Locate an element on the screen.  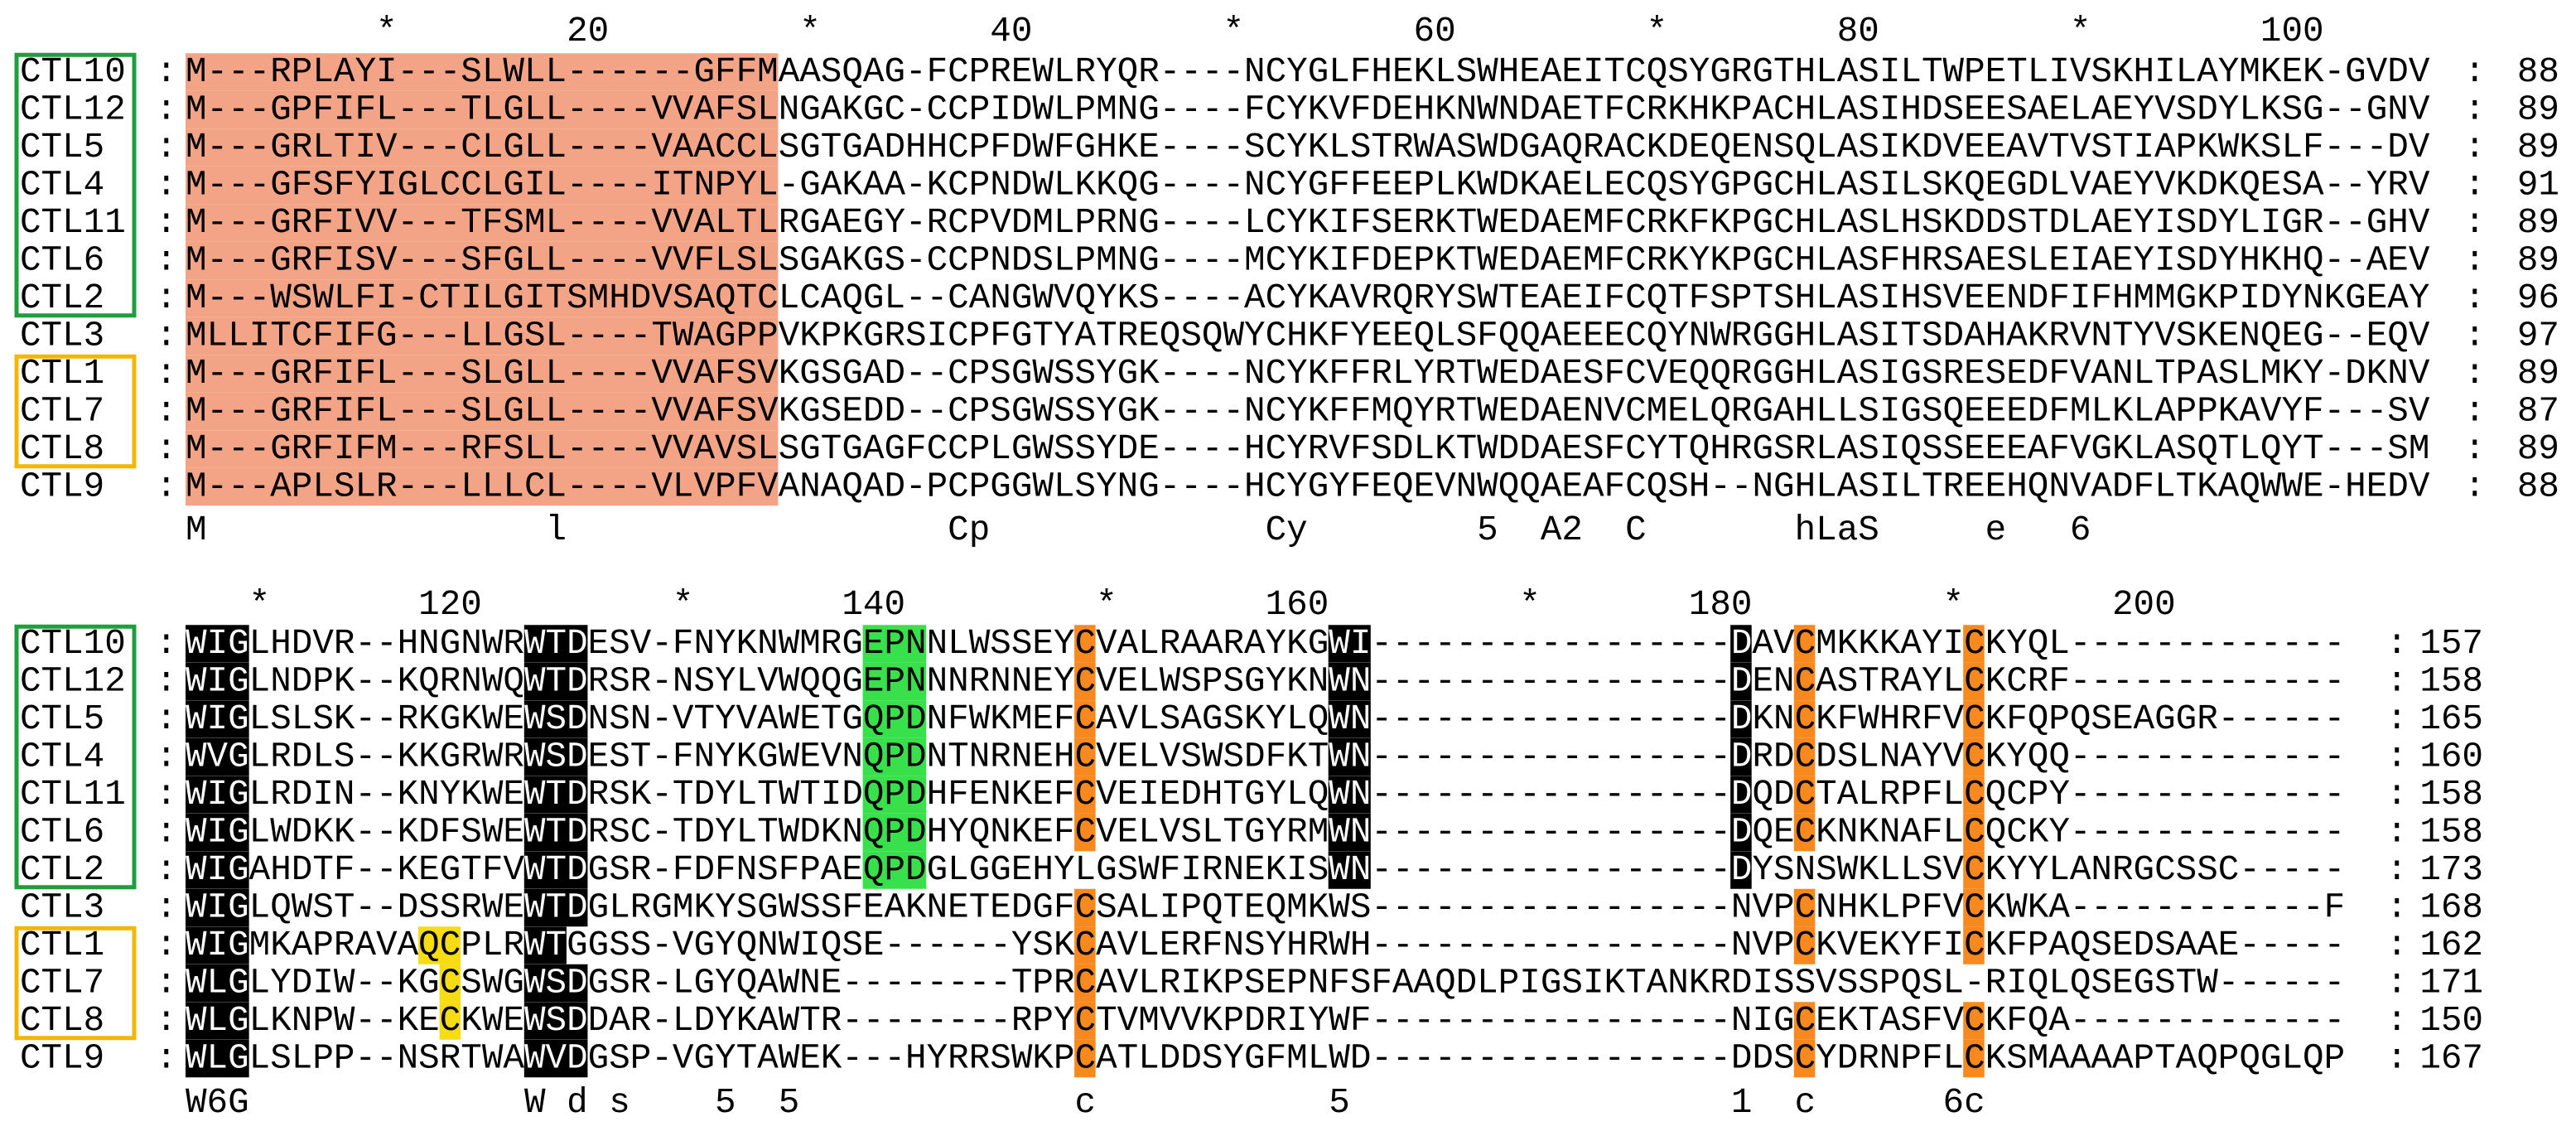
sequence-name: CTL6 is located at coordinates (62, 833).